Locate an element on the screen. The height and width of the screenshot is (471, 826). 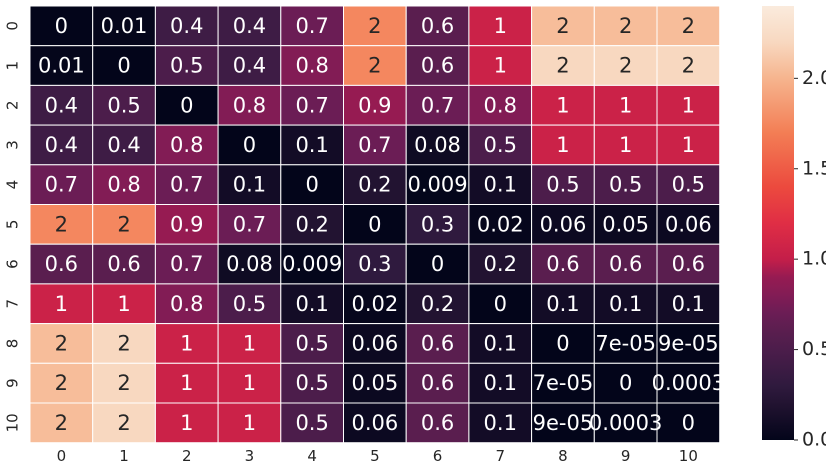
y-tick-label: 3 is located at coordinates (13, 145).